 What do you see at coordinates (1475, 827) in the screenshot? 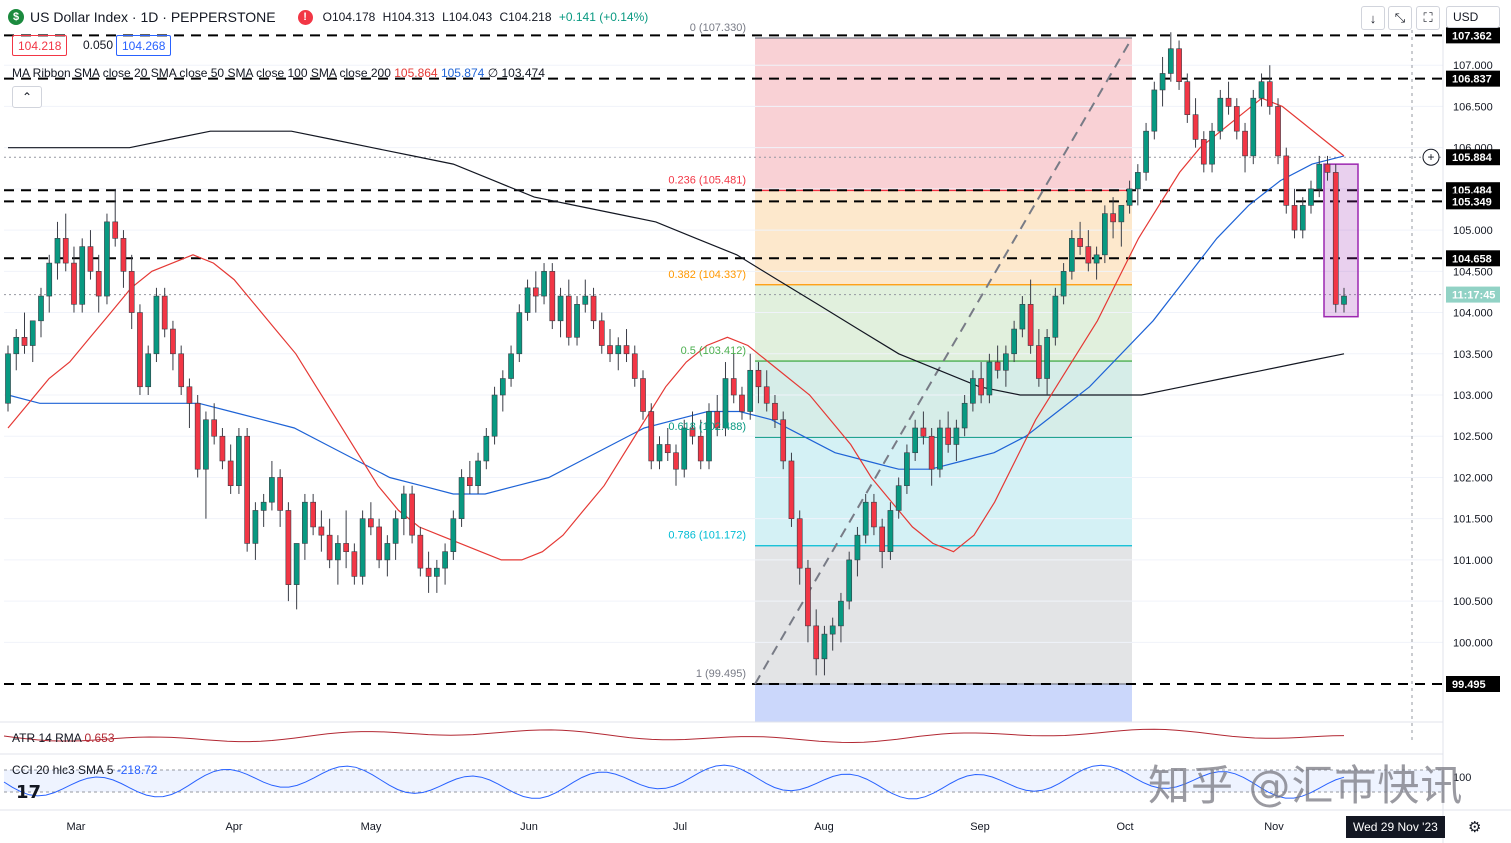
I see `gear-icon: ⚙` at bounding box center [1475, 827].